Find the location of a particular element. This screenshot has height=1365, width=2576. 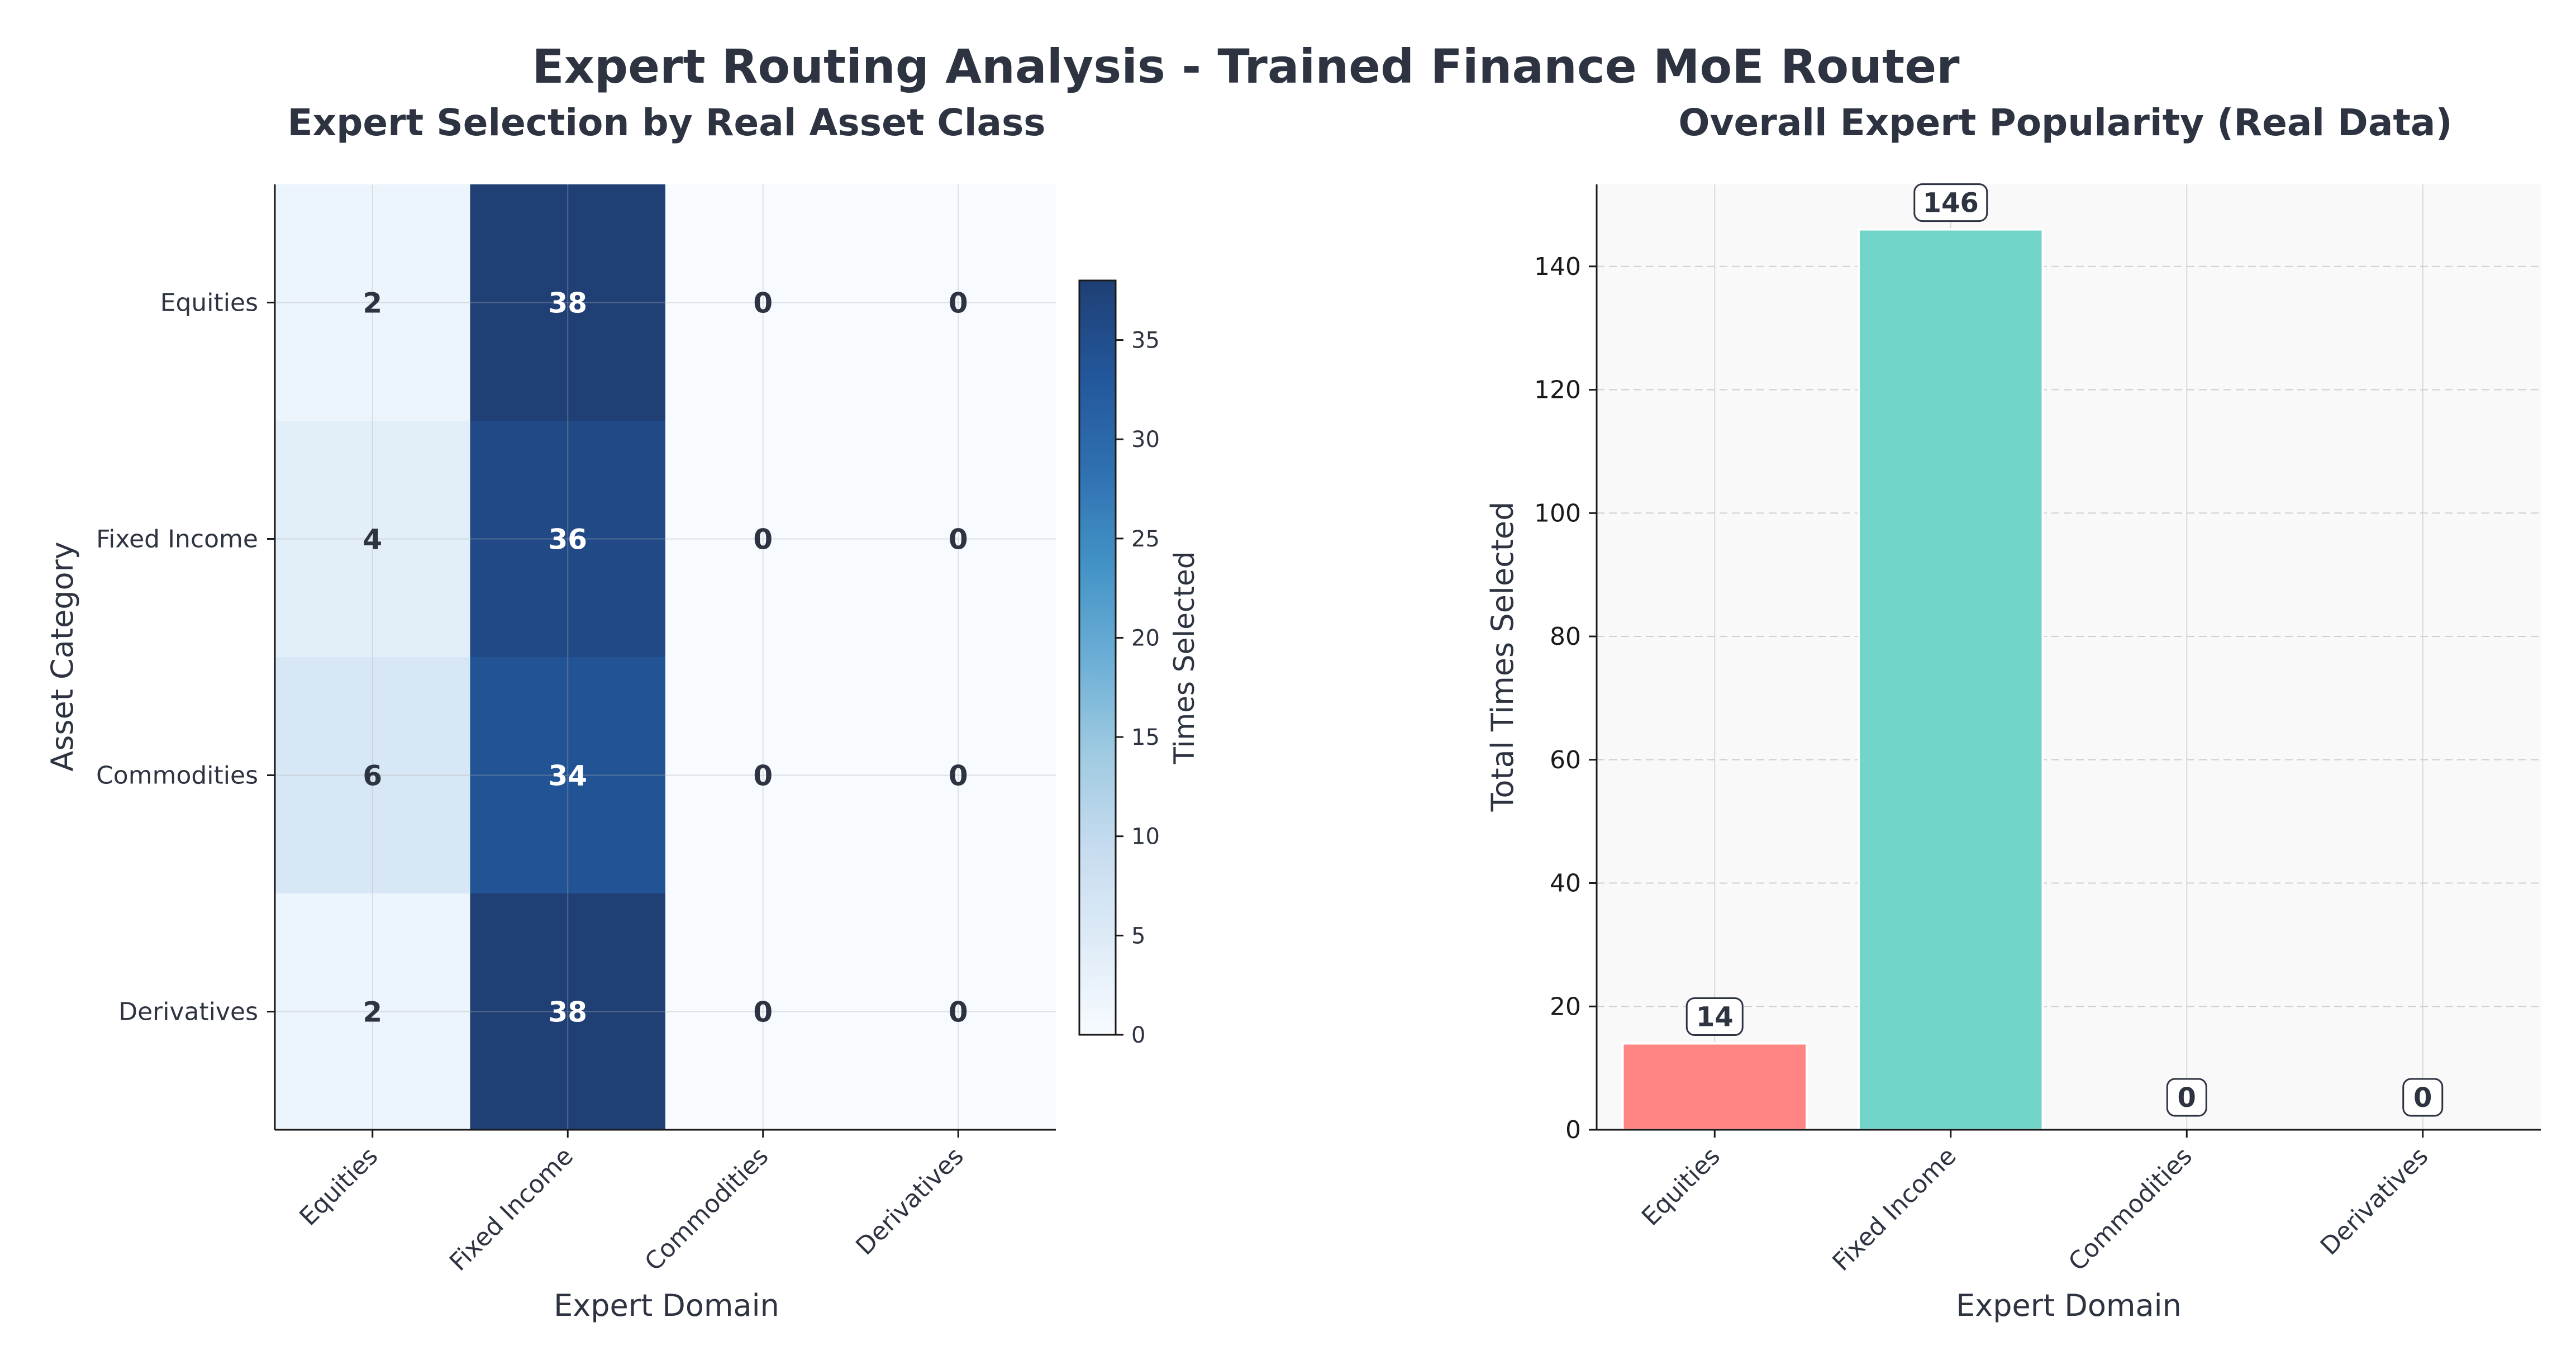

heatmap-cell-label-derivatives-equities: 2 is located at coordinates (372, 1013).